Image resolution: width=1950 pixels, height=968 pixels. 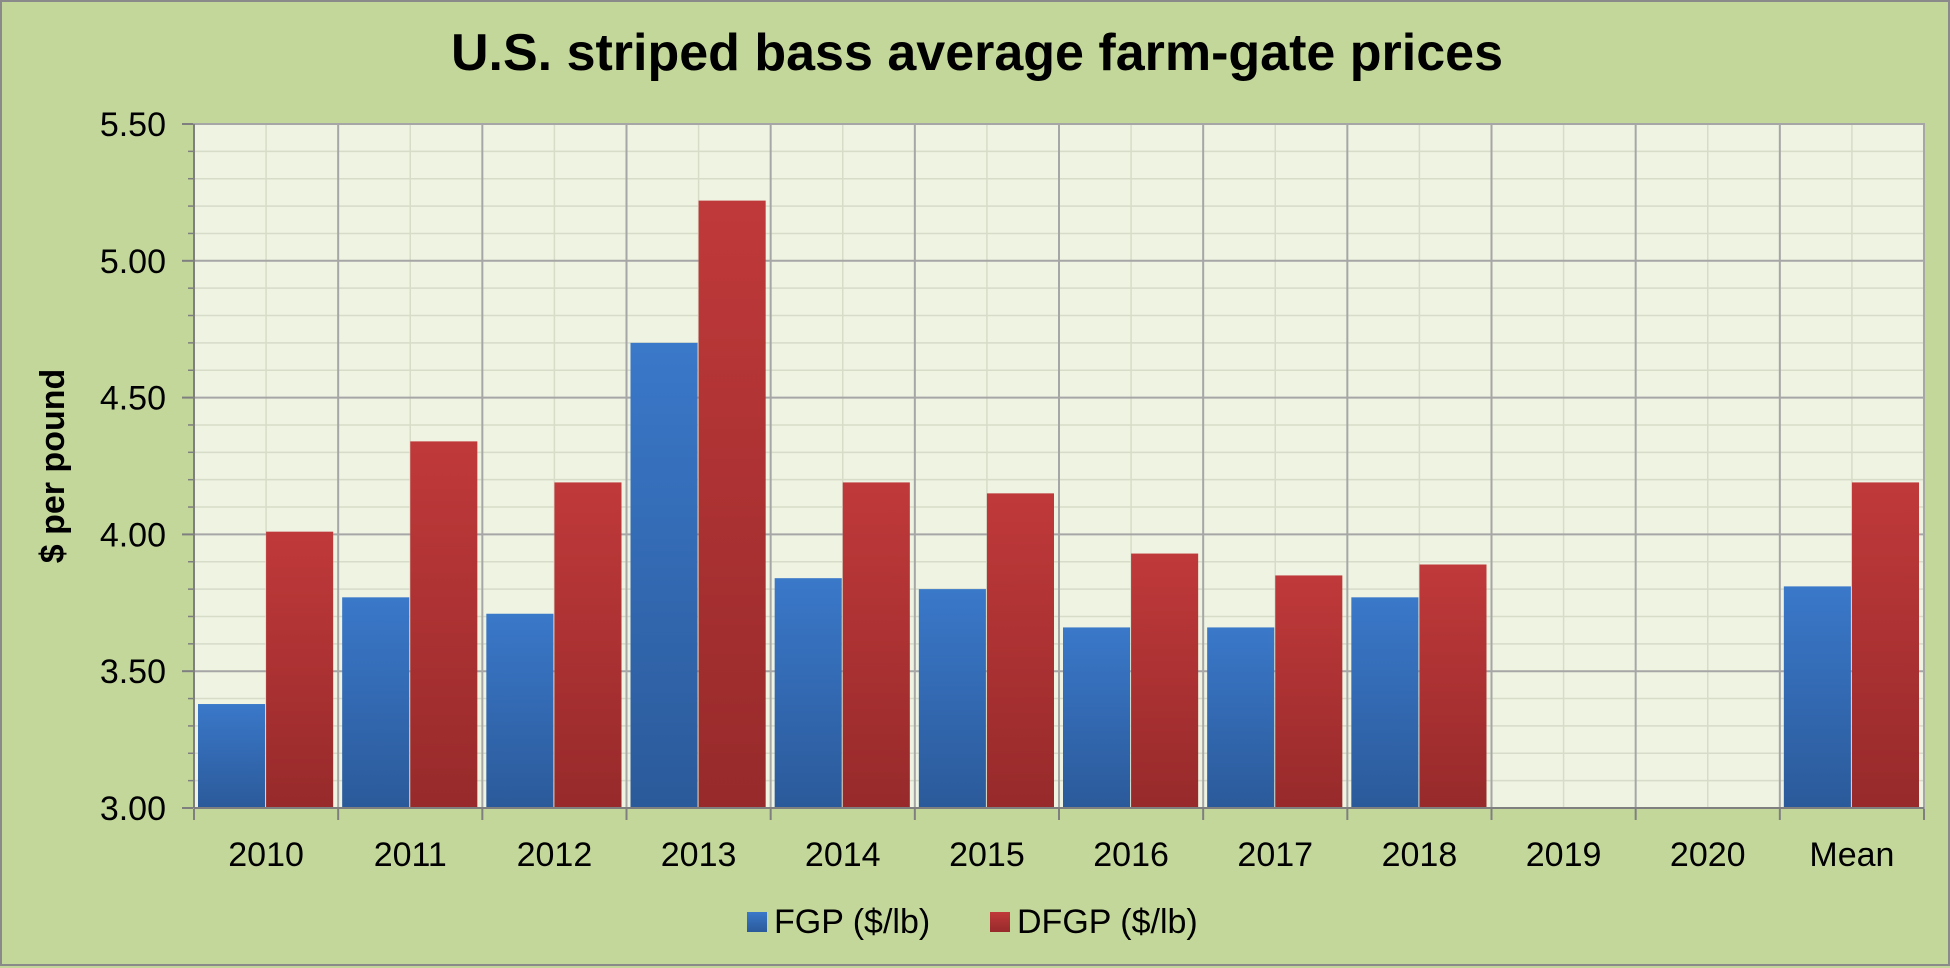 I want to click on x-tick-label: 2020, so click(x=1708, y=855).